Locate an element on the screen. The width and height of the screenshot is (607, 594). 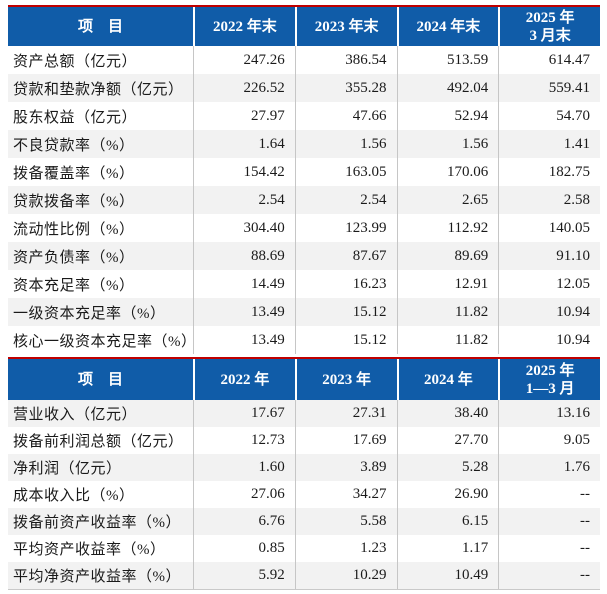
cell-value: 10.49 is located at coordinates (447, 575).